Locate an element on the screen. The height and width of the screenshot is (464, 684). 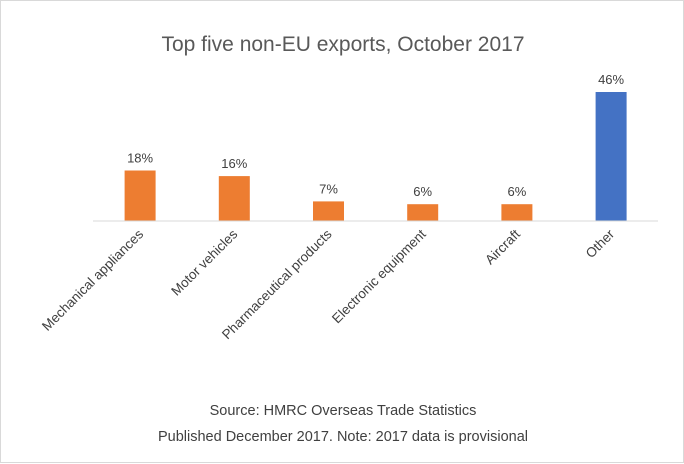
category-label: Other is located at coordinates (600, 243).